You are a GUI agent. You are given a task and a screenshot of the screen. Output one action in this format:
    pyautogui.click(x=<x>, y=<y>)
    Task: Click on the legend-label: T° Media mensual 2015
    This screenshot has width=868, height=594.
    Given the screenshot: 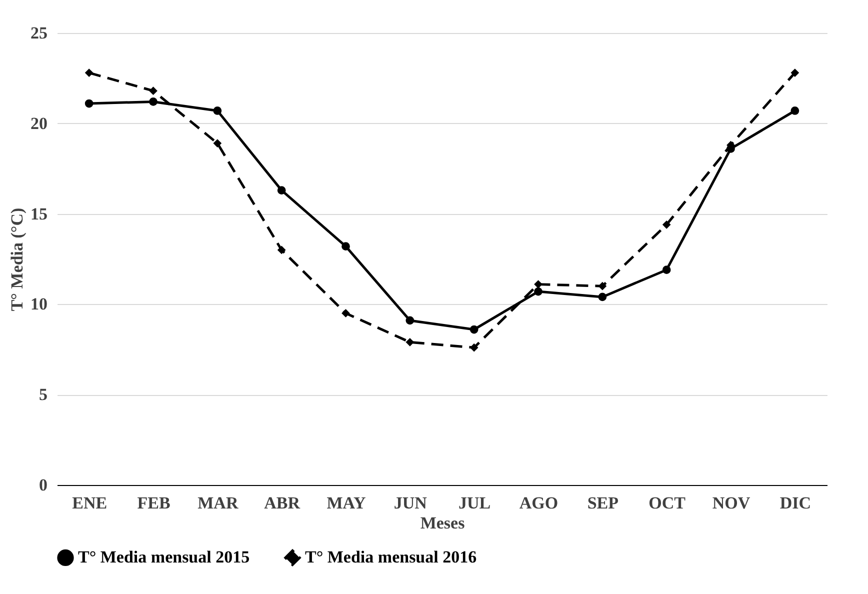 What is the action you would take?
    pyautogui.click(x=164, y=557)
    